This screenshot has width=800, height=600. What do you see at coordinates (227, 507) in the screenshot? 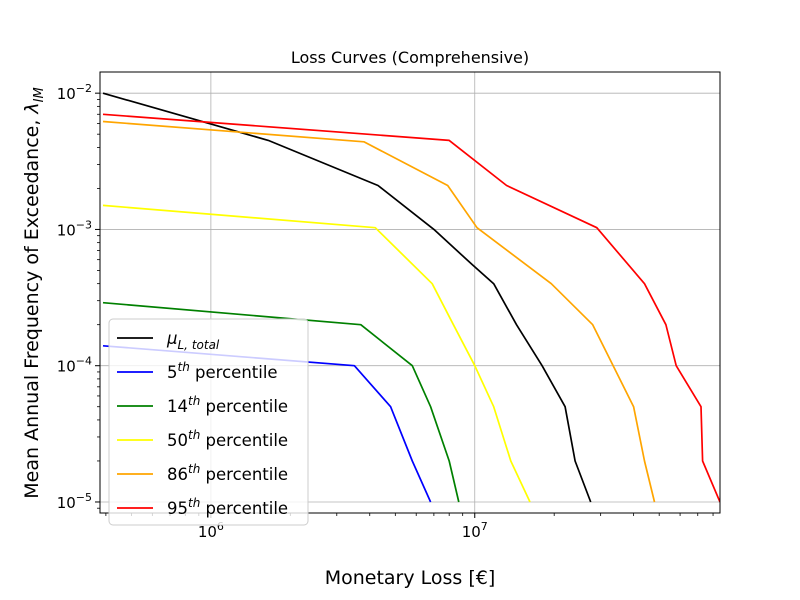
I see `legend-label-5: 95th percentile` at bounding box center [227, 507].